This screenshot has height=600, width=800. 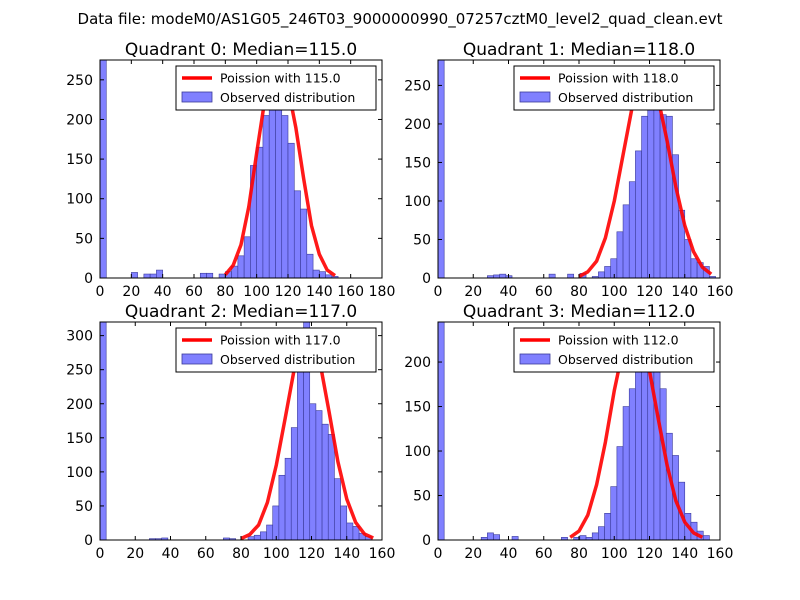 I want to click on axes-frame, so click(x=241, y=169).